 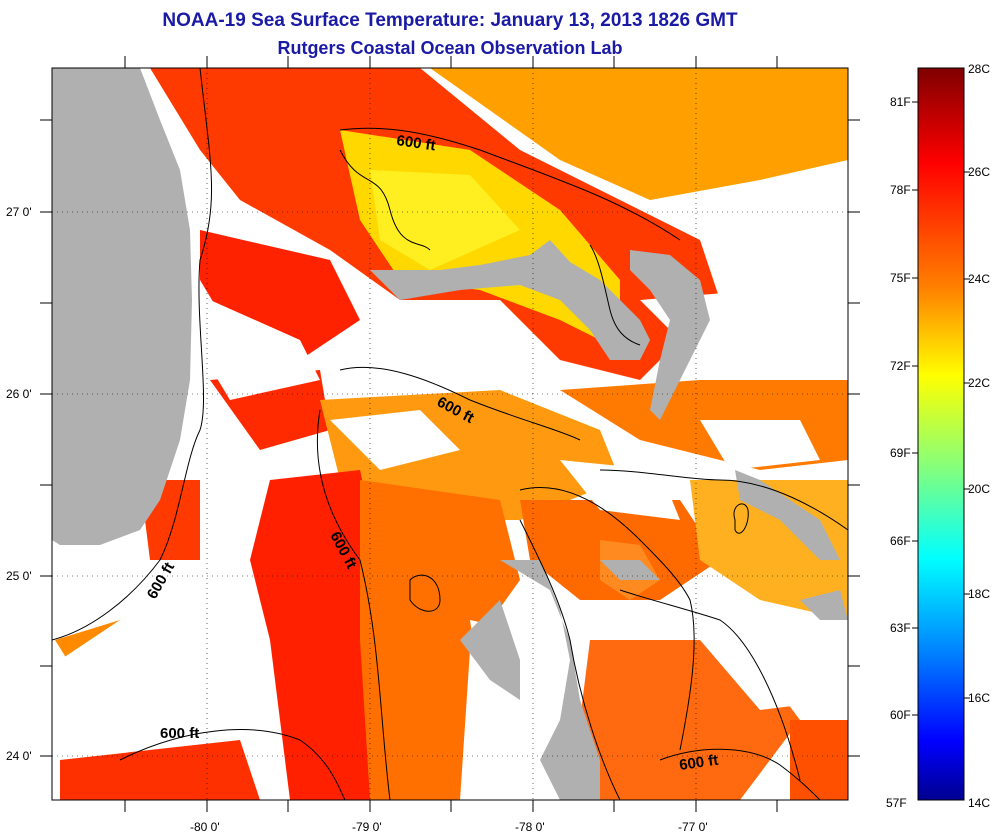 I want to click on colorbar-c-label: 20C, so click(x=979, y=489).